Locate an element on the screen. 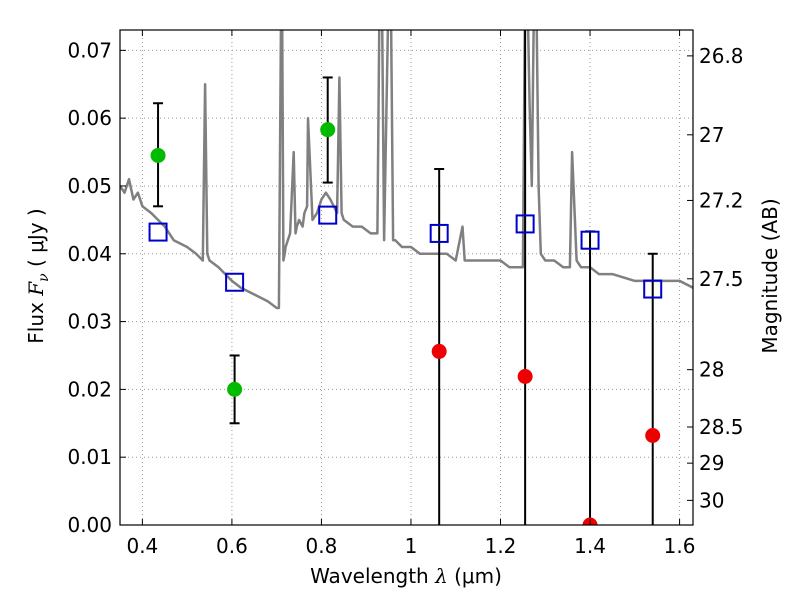 The height and width of the screenshot is (600, 800). x-axis-title-prefix: Wavelength is located at coordinates (372, 576).